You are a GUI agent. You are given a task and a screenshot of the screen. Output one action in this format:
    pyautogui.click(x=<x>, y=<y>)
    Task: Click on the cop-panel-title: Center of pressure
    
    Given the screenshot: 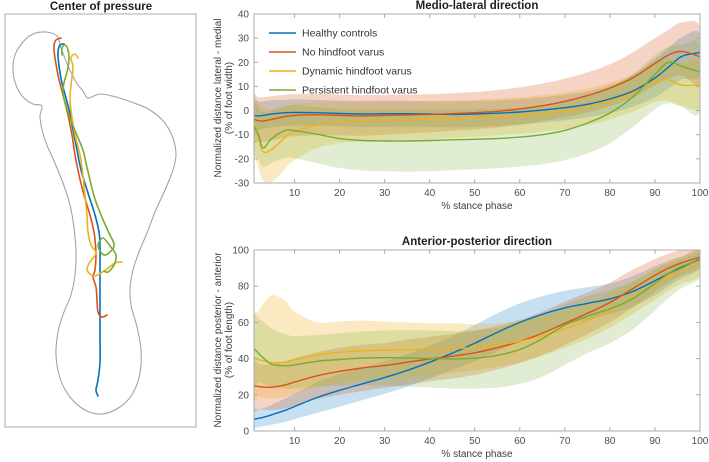 What is the action you would take?
    pyautogui.click(x=101, y=7)
    